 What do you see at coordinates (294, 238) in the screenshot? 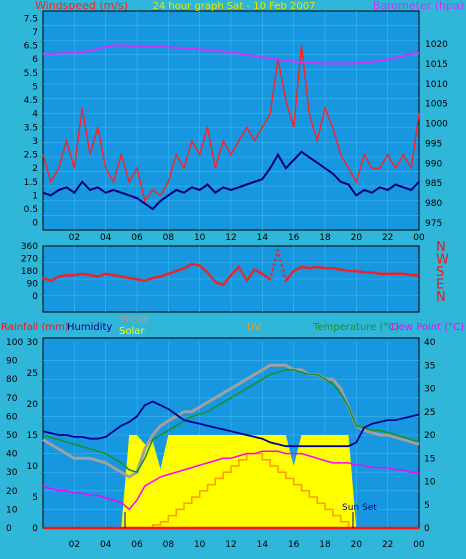
I see `x-tick-label: 16` at bounding box center [294, 238].